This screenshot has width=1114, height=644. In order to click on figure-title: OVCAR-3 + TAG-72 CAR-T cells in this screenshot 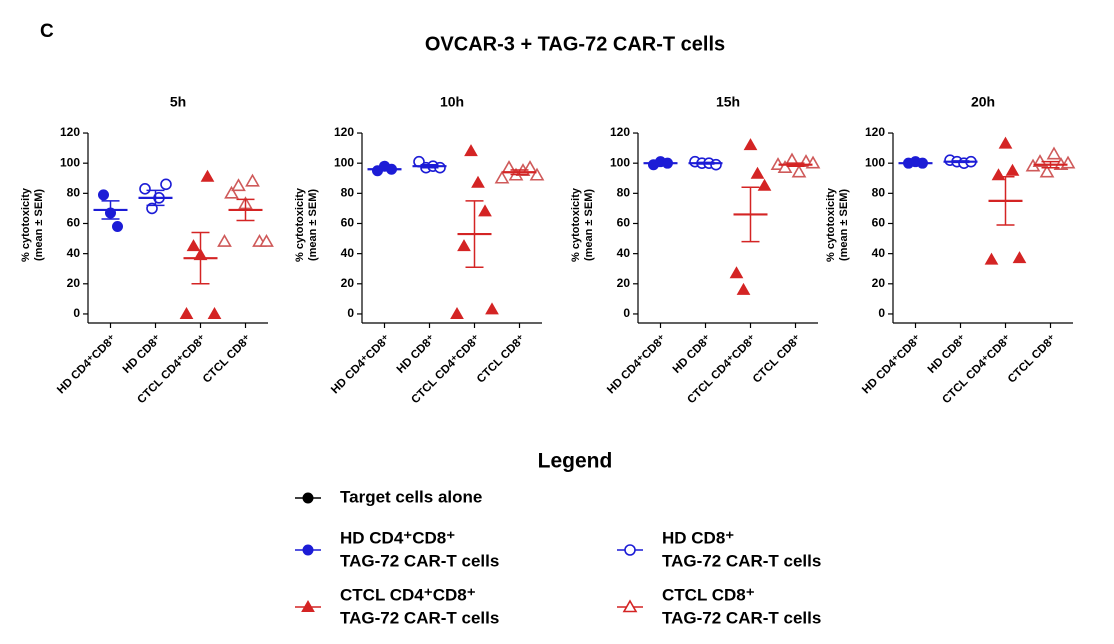, I will do `click(575, 44)`.